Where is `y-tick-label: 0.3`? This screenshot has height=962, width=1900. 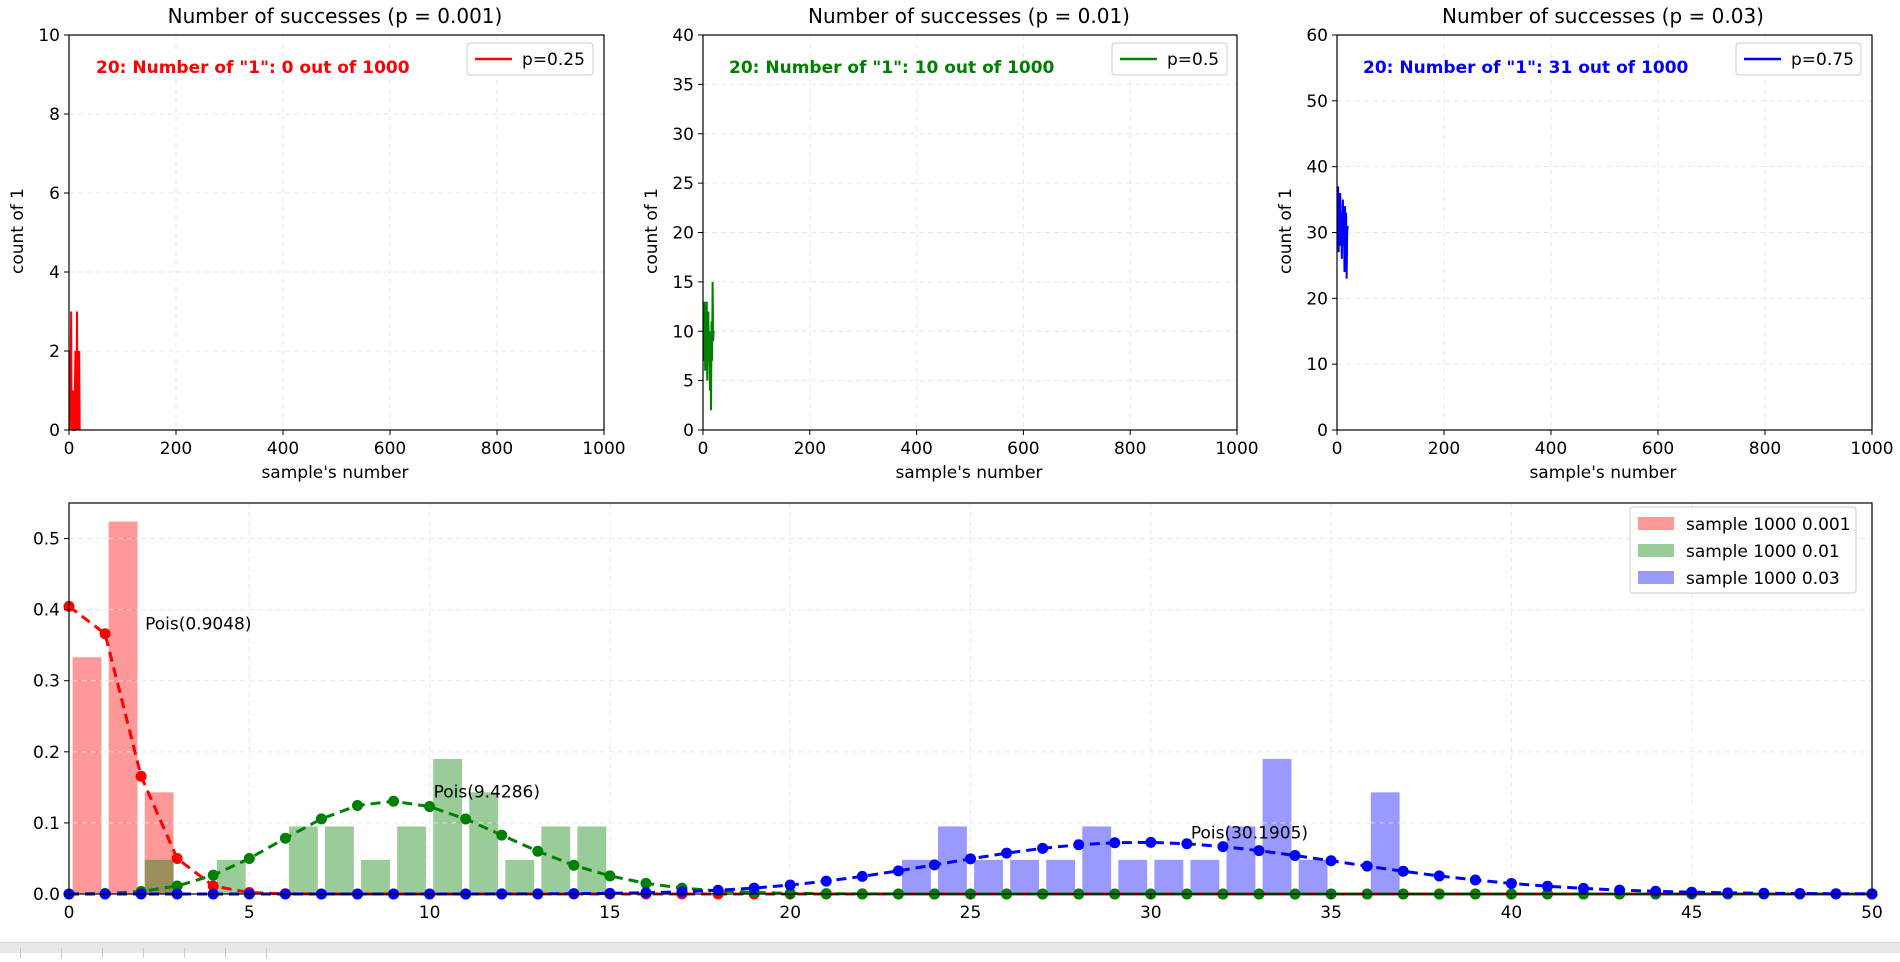
y-tick-label: 0.3 is located at coordinates (46, 682).